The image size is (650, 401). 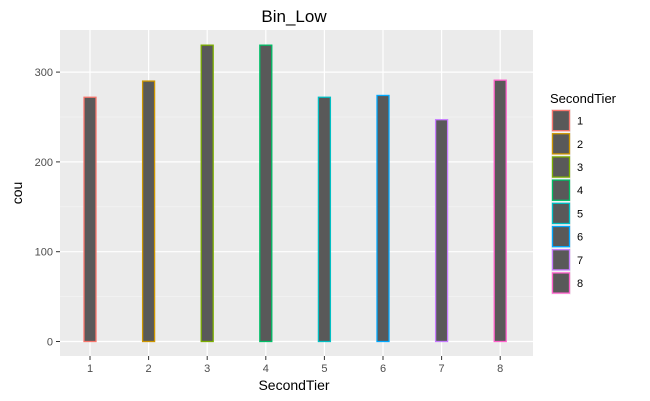 I want to click on legend-title: SecondTier, so click(x=583, y=98).